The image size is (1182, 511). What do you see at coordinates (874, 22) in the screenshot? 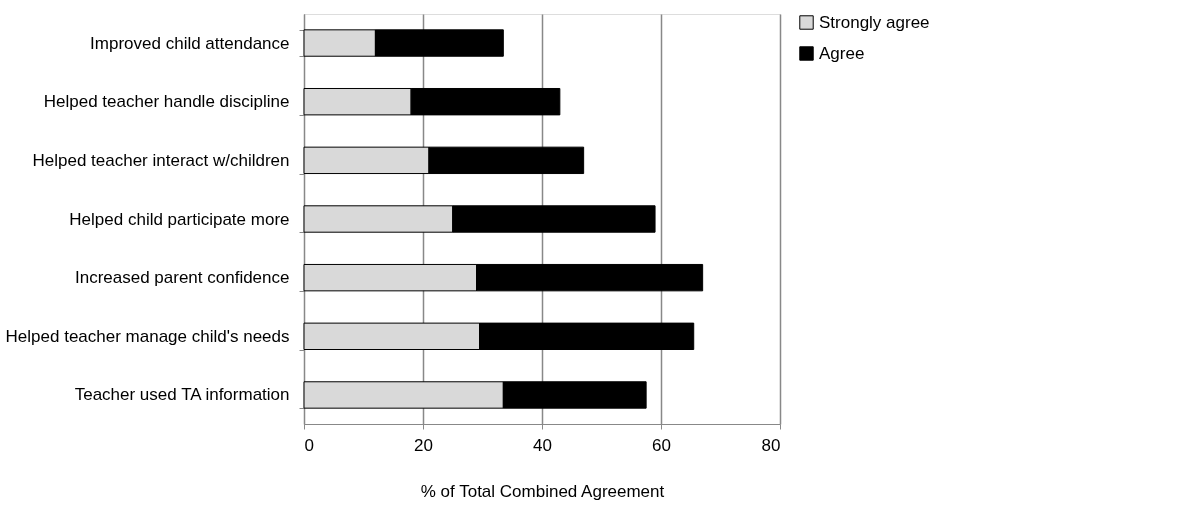
I see `legend-label: Strongly agree` at bounding box center [874, 22].